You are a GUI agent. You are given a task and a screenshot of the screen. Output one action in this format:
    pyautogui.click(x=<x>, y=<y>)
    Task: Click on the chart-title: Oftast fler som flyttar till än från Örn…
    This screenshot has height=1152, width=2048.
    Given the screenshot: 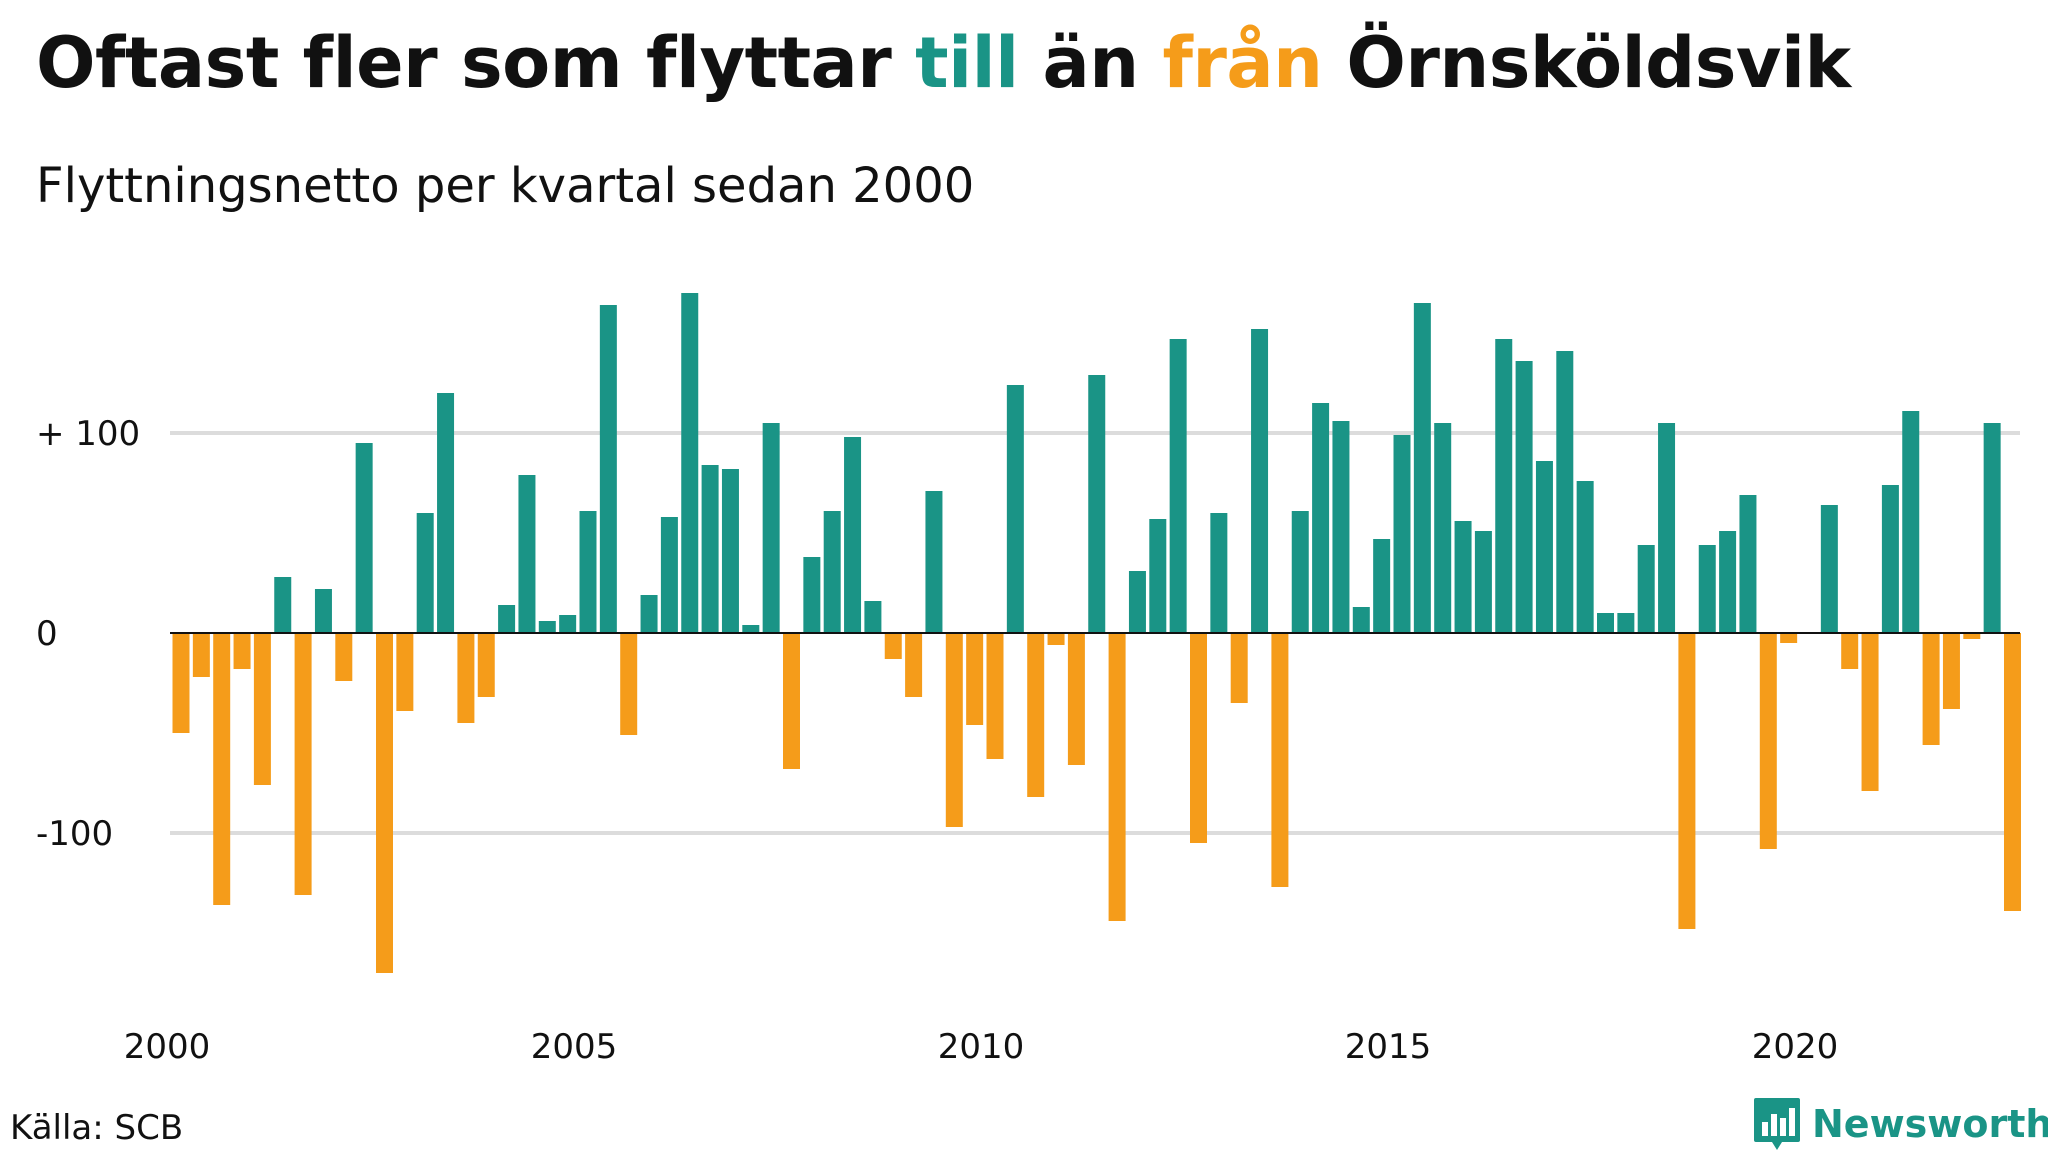 What is the action you would take?
    pyautogui.click(x=943, y=63)
    